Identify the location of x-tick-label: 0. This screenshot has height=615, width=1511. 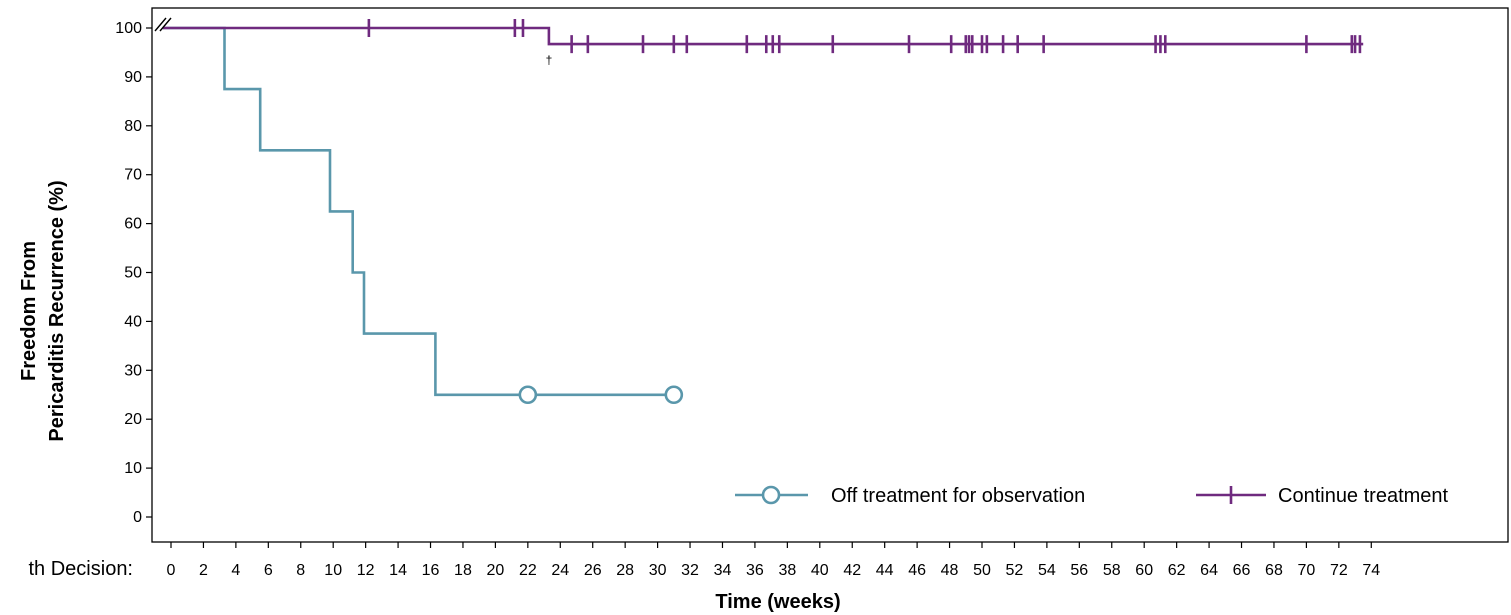
(171, 570).